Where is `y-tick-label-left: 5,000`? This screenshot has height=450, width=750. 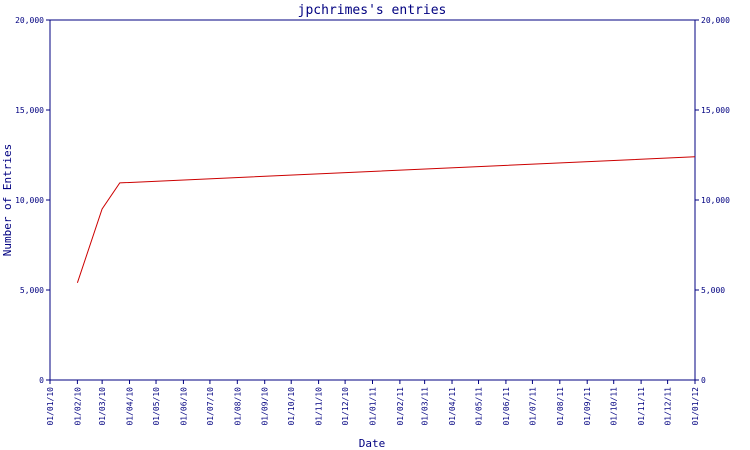 y-tick-label-left: 5,000 is located at coordinates (32, 290).